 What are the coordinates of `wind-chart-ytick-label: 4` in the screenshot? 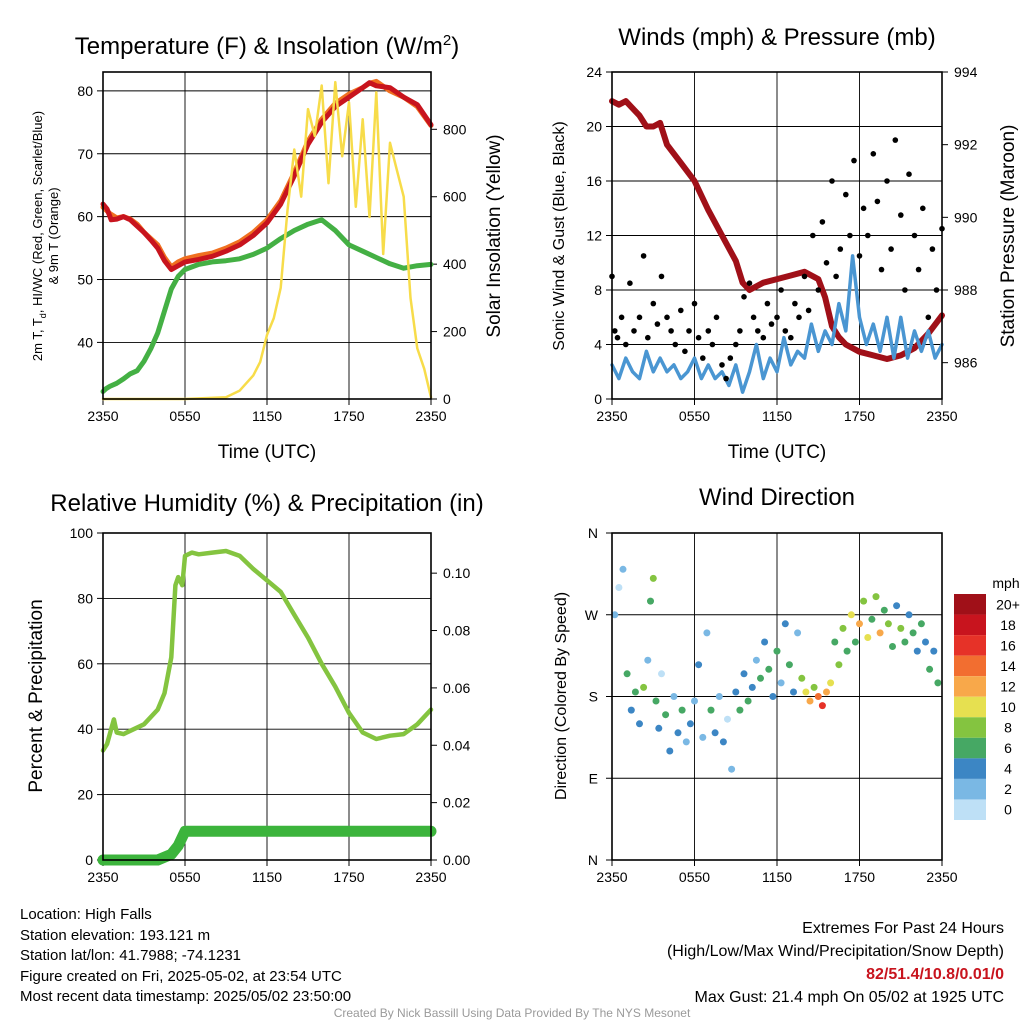 It's located at (598, 345).